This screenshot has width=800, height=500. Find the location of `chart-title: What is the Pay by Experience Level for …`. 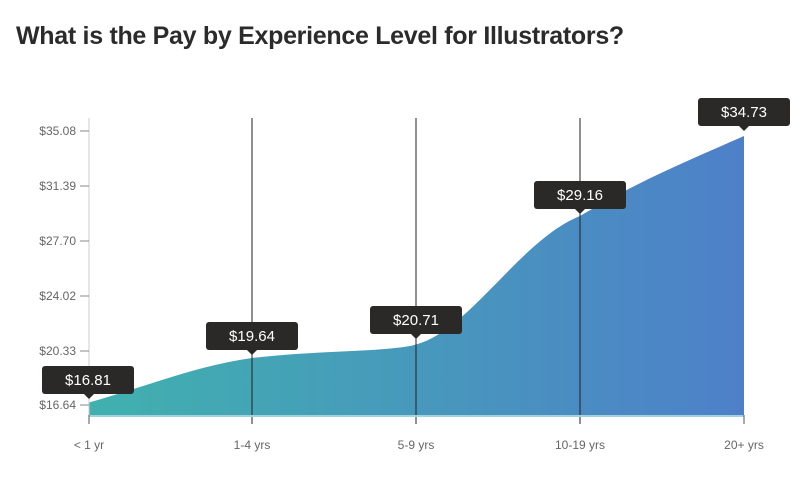

chart-title: What is the Pay by Experience Level for … is located at coordinates (320, 36).